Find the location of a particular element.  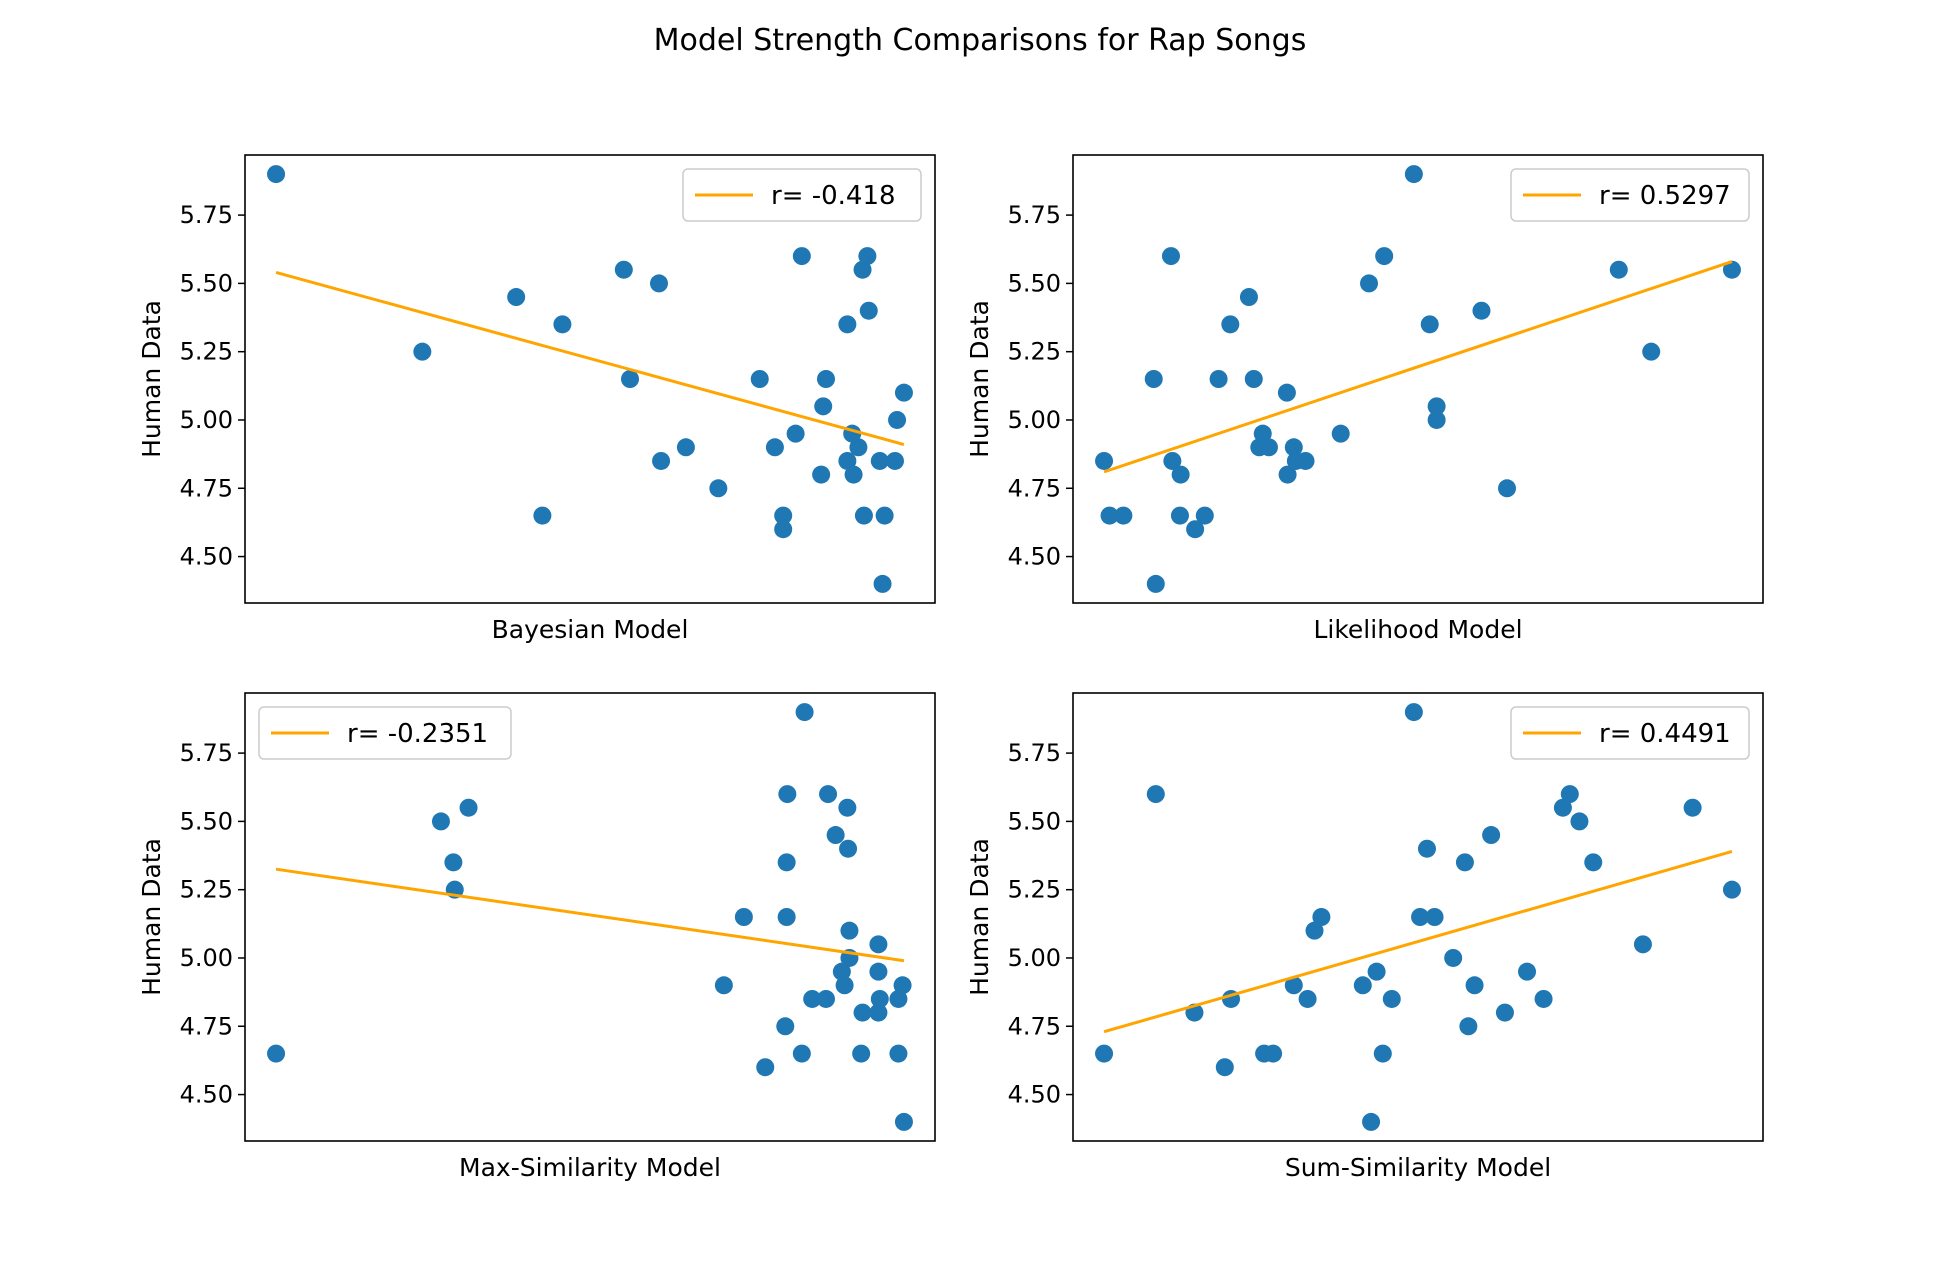

legend-box is located at coordinates (1630, 733).